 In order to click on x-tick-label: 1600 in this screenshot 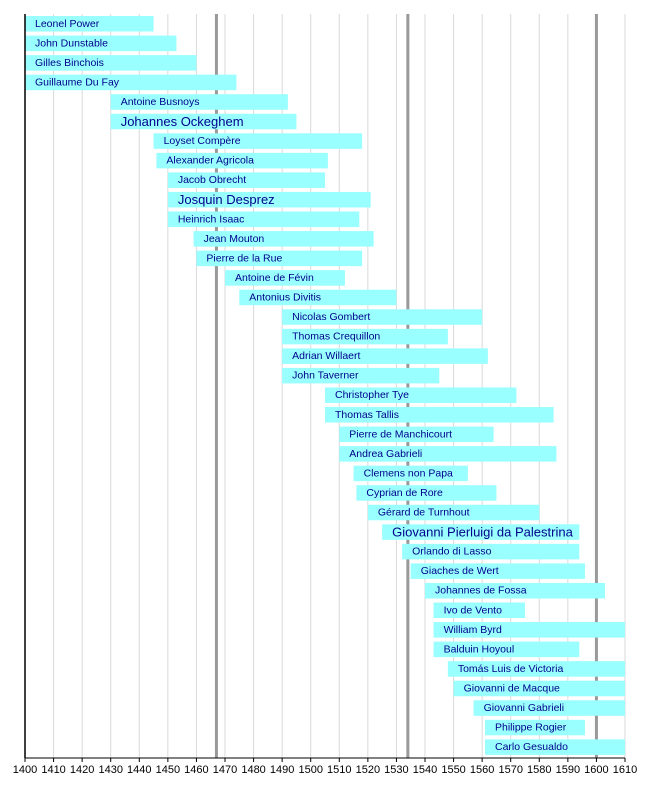, I will do `click(596, 770)`.